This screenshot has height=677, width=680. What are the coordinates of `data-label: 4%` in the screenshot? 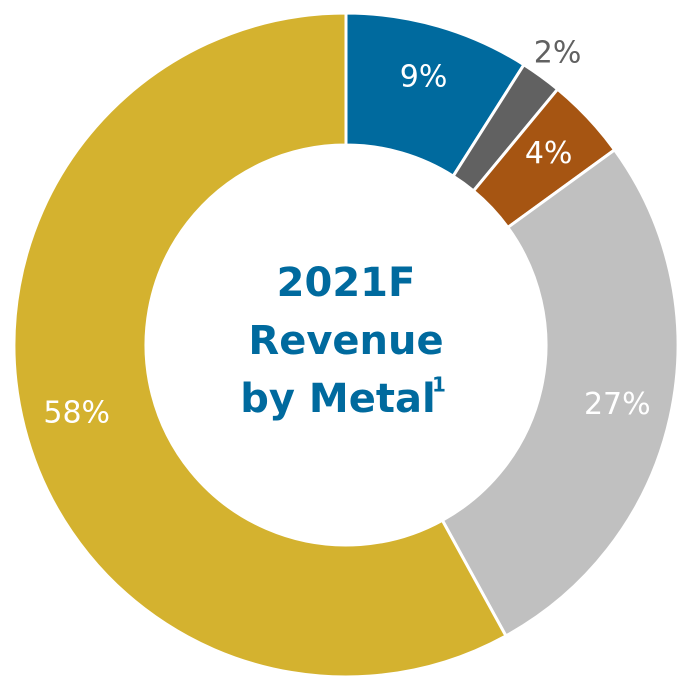 It's located at (549, 153).